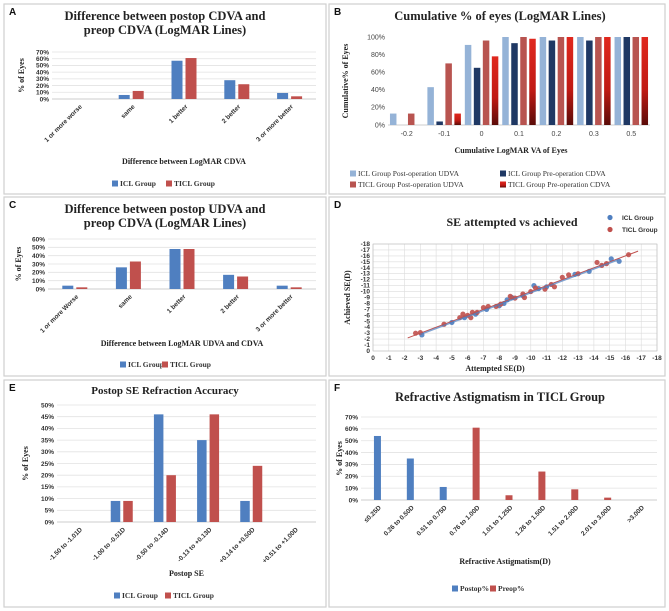 The width and height of the screenshot is (669, 611). I want to click on x-tick-label: 0, so click(373, 358).